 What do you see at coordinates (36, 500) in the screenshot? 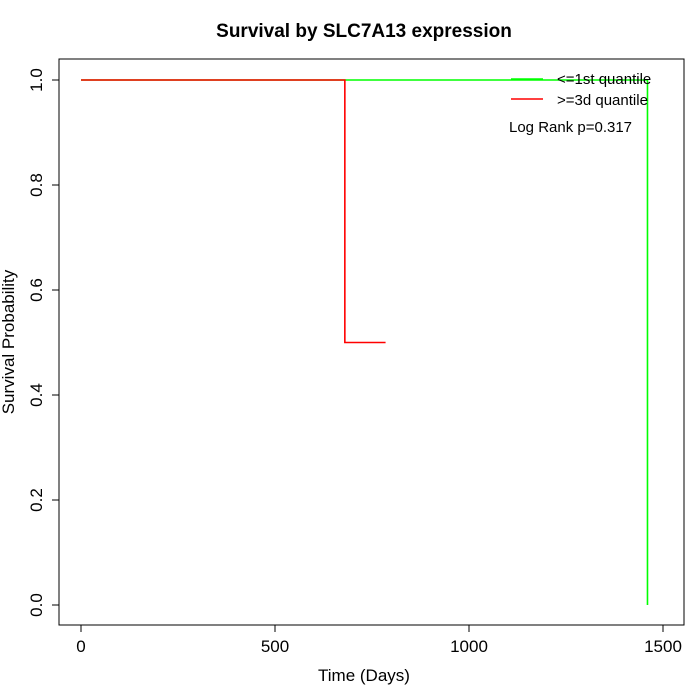
I see `y-tick-label: 0.2` at bounding box center [36, 500].